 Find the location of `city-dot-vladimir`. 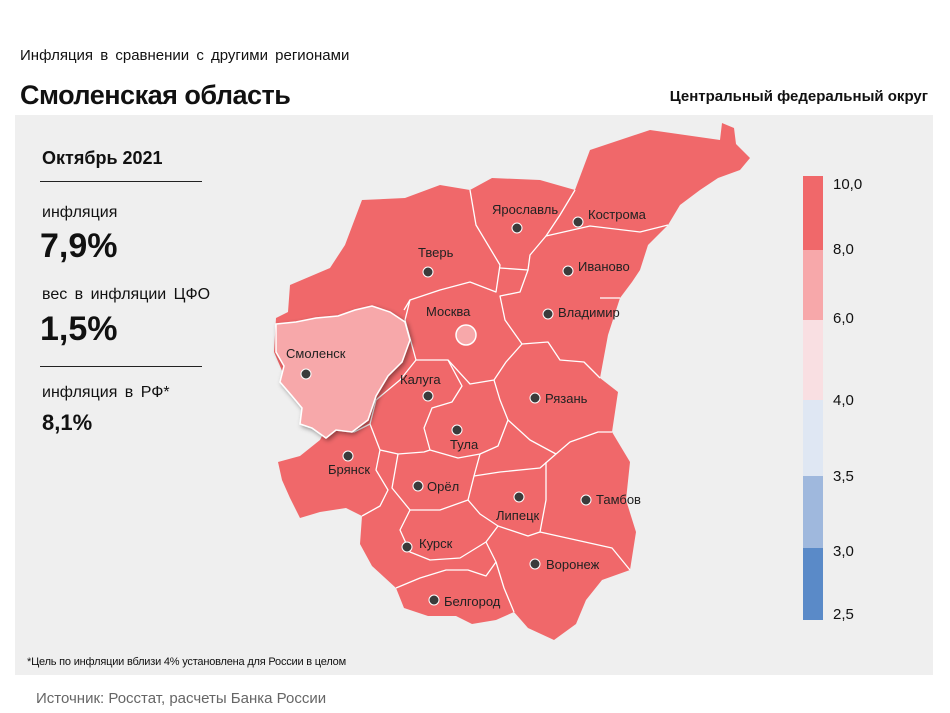

city-dot-vladimir is located at coordinates (548, 314).